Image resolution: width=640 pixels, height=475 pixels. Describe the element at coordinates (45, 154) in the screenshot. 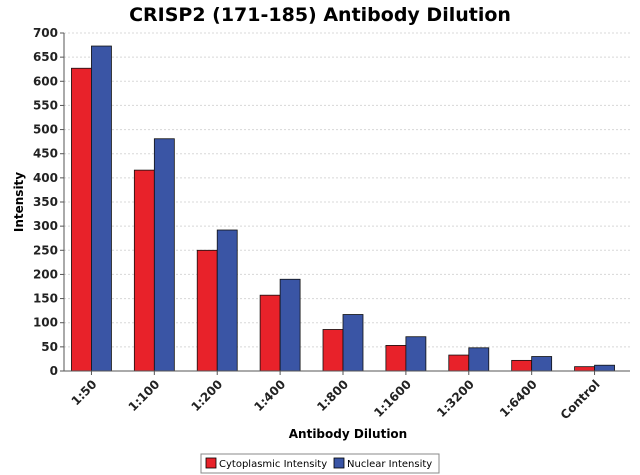

I see `y-tick-label: 450` at that location.